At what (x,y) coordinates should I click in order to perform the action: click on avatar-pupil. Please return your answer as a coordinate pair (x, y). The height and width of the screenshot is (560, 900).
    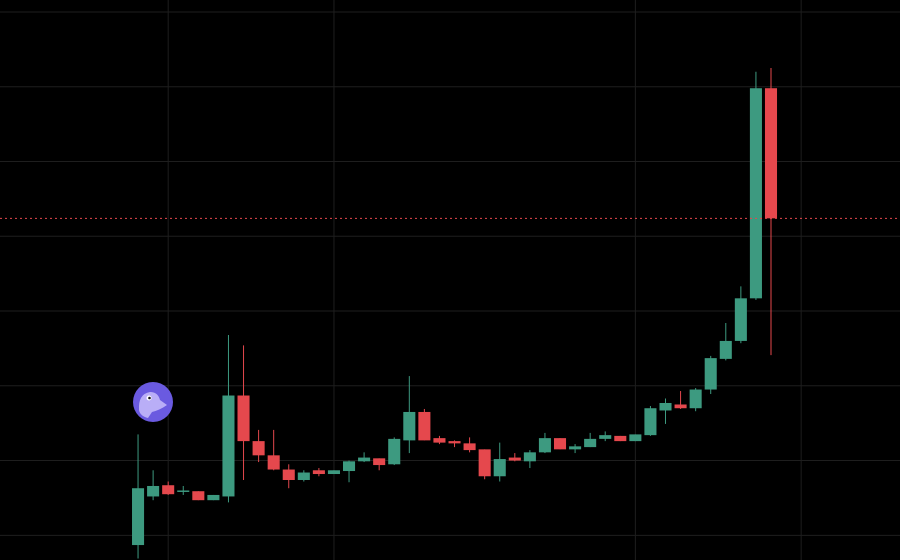
    Looking at the image, I should click on (149, 398).